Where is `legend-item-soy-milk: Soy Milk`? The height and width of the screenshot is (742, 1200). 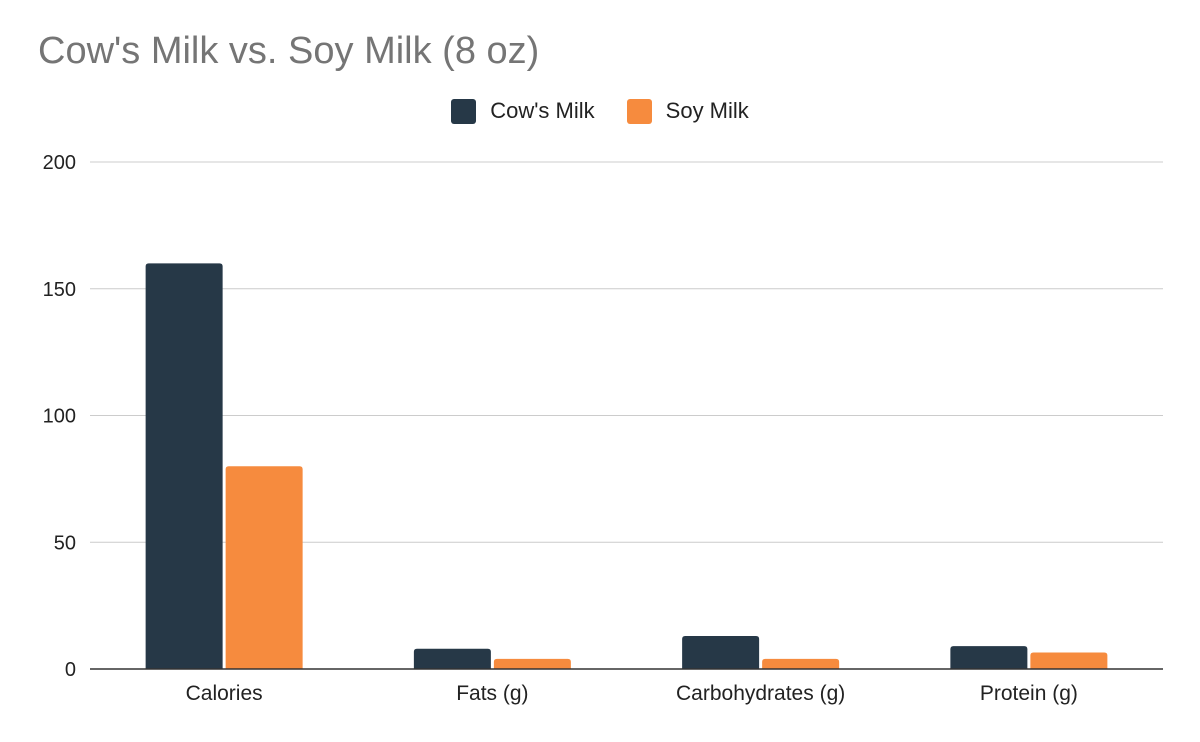
legend-item-soy-milk: Soy Milk is located at coordinates (687, 111).